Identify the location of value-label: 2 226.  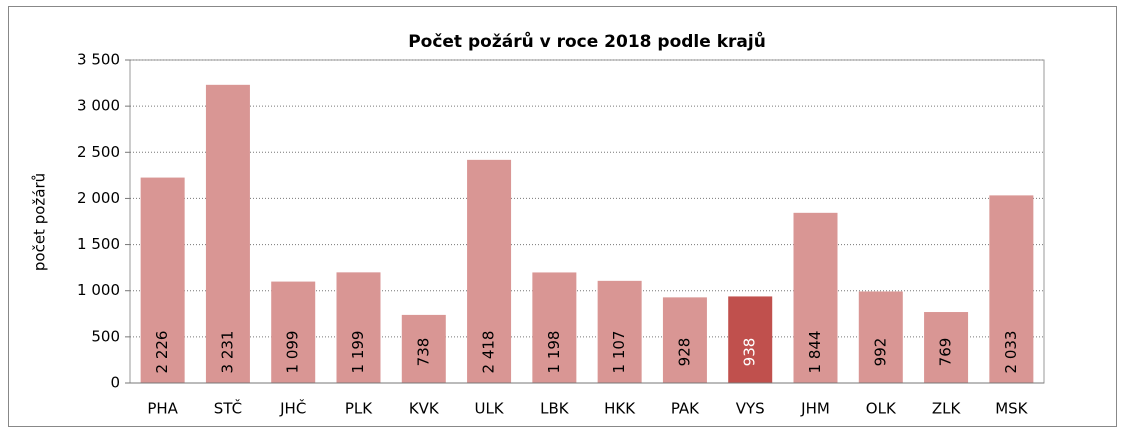
(162, 352).